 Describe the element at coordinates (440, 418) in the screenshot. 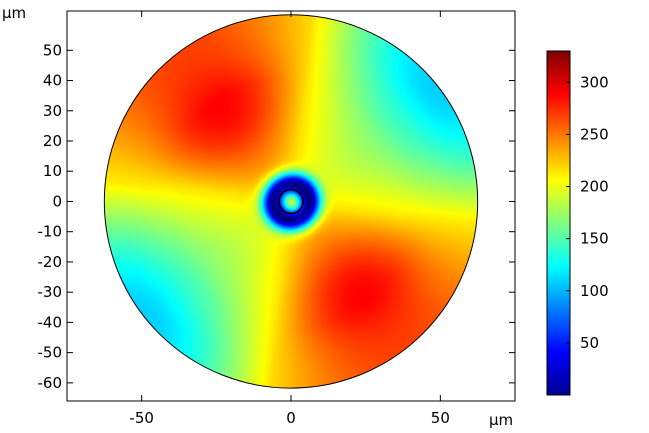

I see `x-tick-label: 50` at that location.